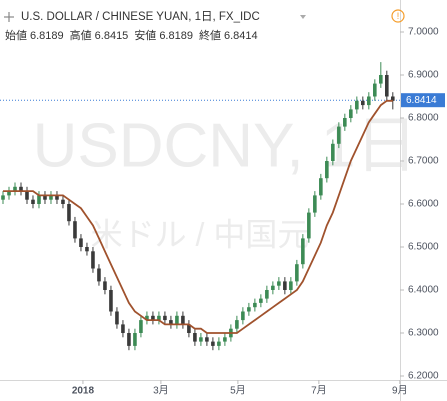 The height and width of the screenshot is (401, 447). What do you see at coordinates (145, 35) in the screenshot?
I see `legend-label: 安値` at bounding box center [145, 35].